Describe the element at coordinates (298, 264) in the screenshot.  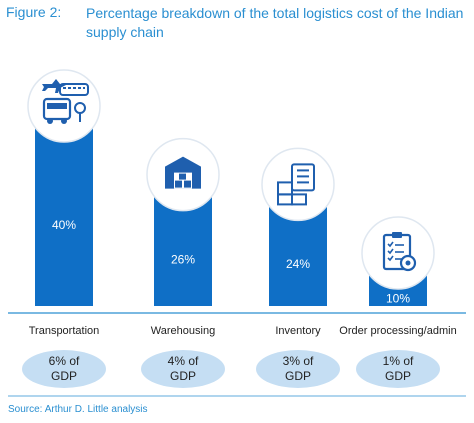
I see `value-label: 24%` at that location.